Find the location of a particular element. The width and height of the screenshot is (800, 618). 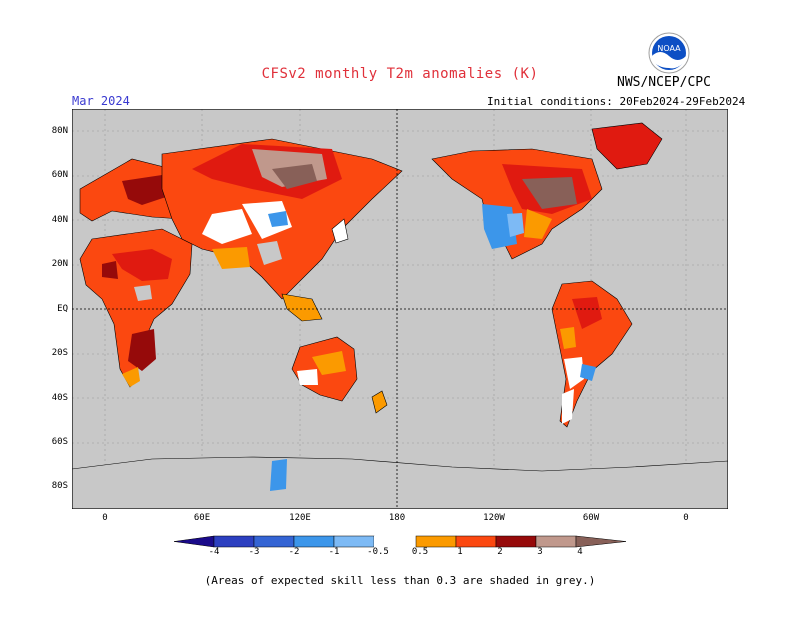

lon-label-120e: 120E is located at coordinates (300, 518).